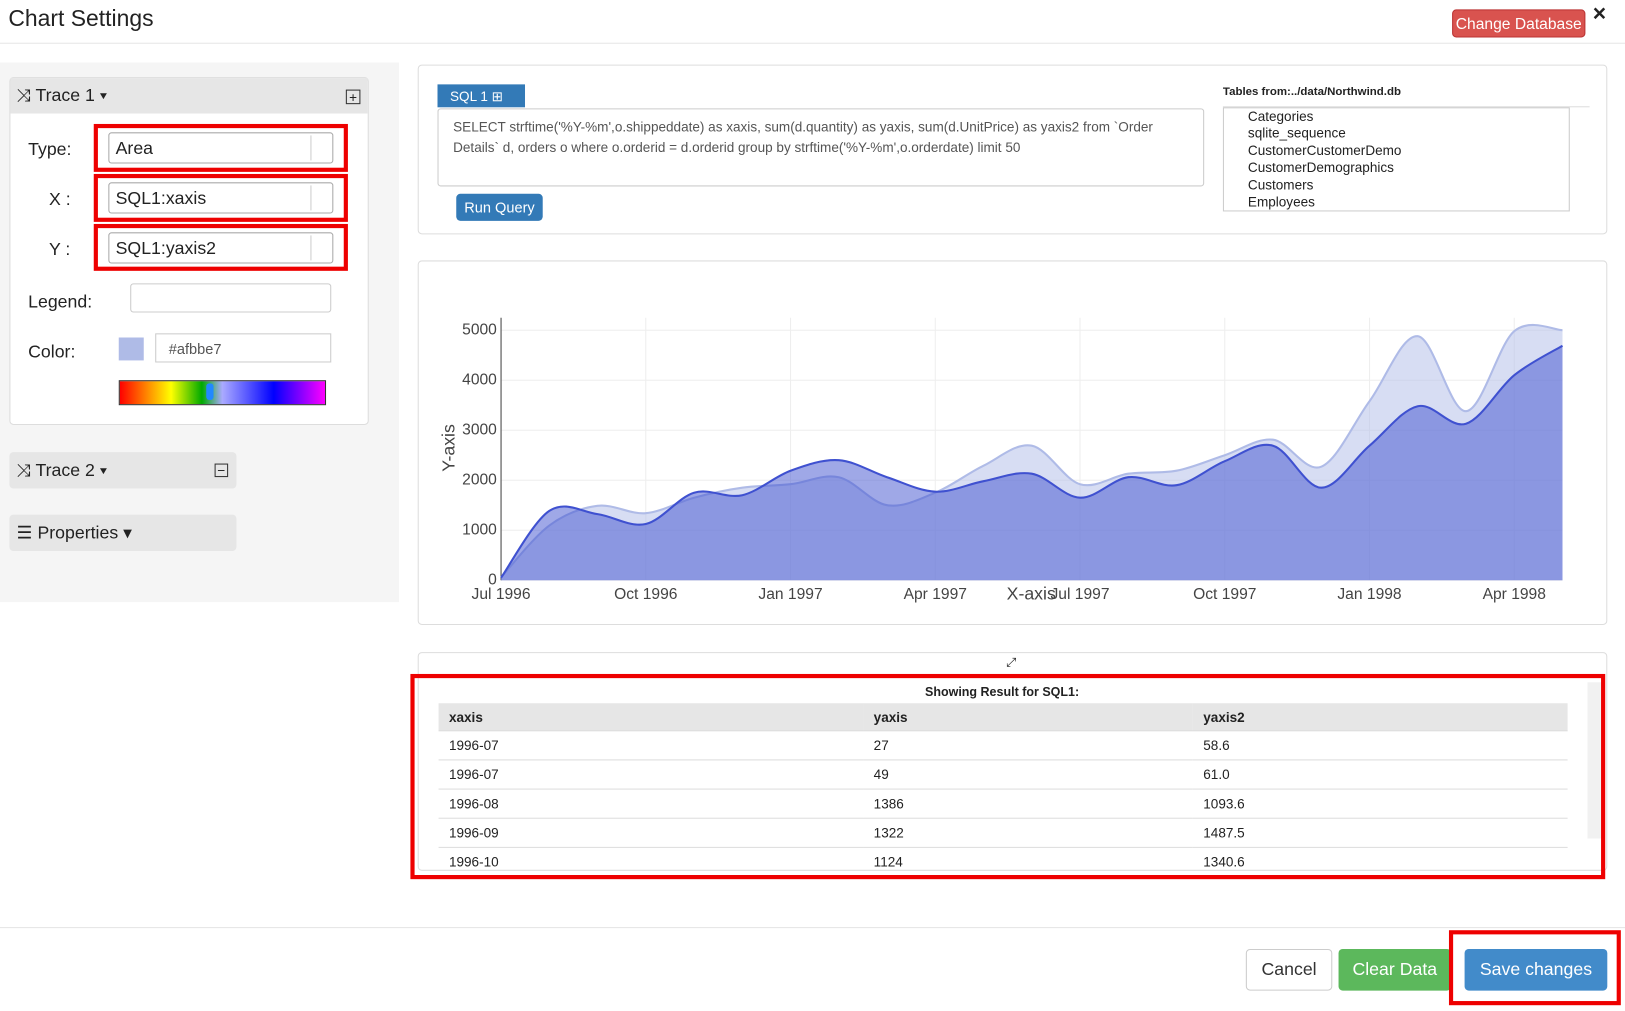 This screenshot has height=1011, width=1625. I want to click on cell: 1386, so click(1028, 804).